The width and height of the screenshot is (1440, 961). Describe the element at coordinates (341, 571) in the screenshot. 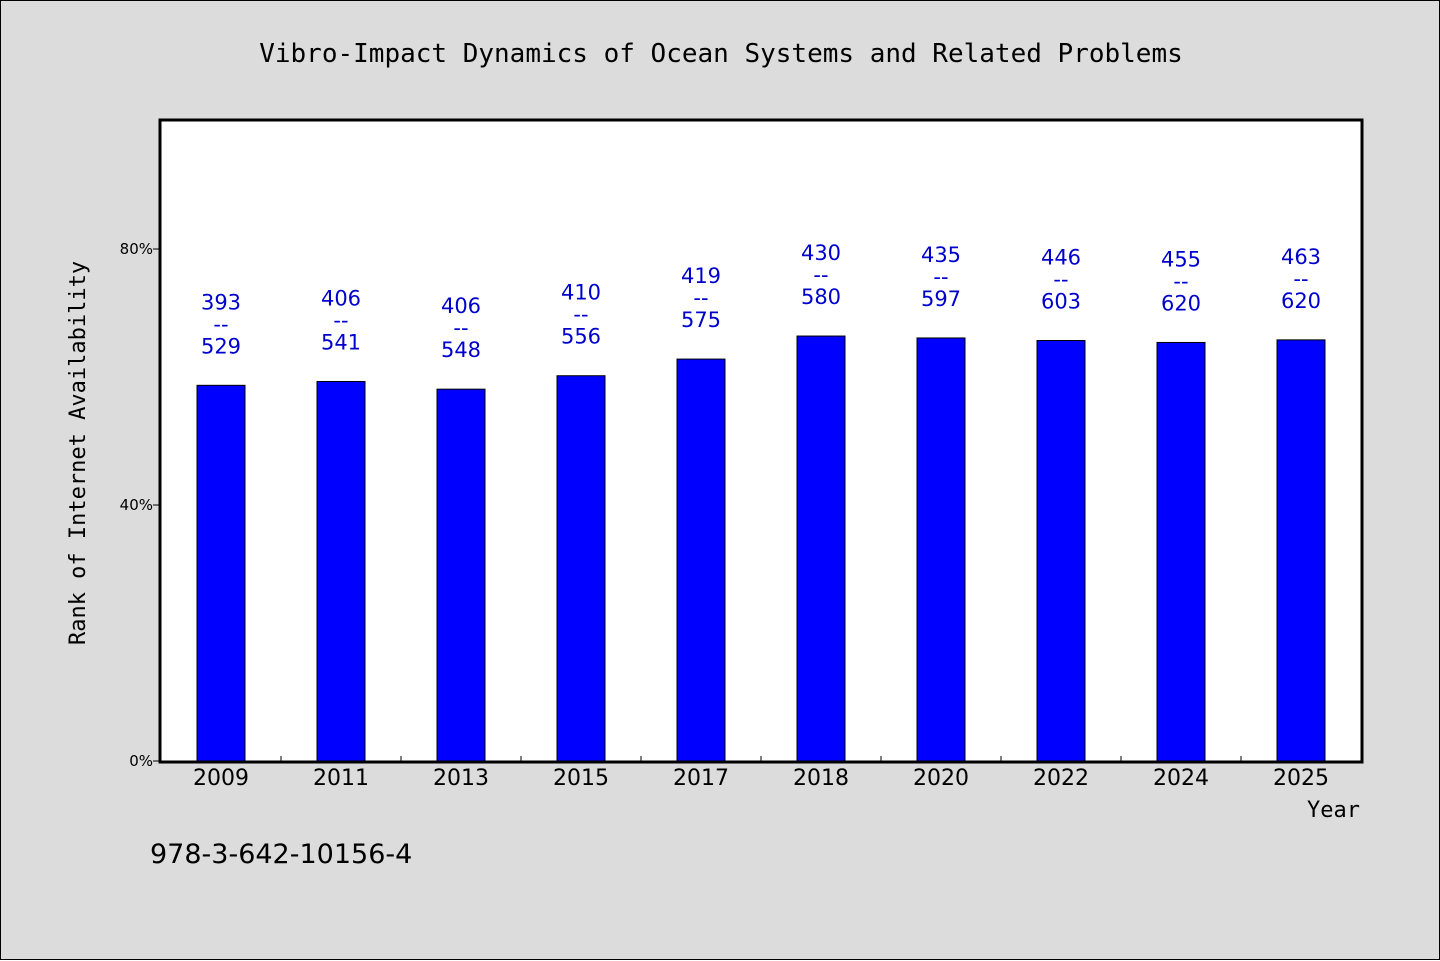

I see `bar-2011` at that location.